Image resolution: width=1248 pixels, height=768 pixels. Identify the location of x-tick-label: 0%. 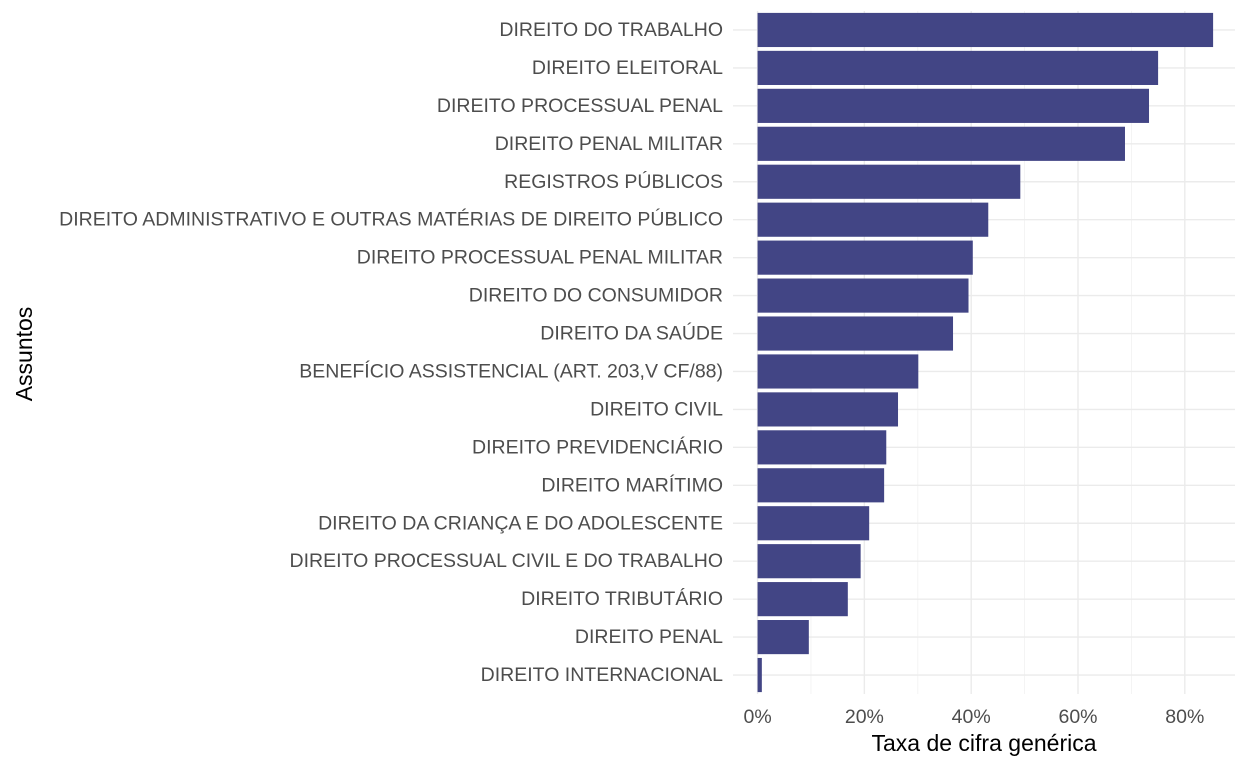
(757, 717).